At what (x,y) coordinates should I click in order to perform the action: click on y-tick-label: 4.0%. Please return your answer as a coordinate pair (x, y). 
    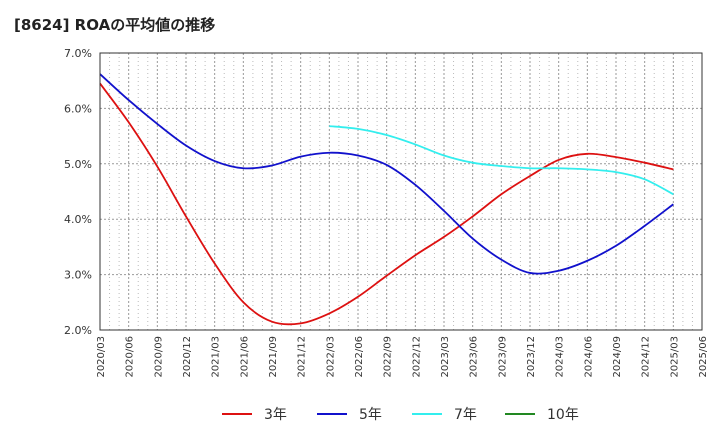
    Looking at the image, I should click on (78, 219).